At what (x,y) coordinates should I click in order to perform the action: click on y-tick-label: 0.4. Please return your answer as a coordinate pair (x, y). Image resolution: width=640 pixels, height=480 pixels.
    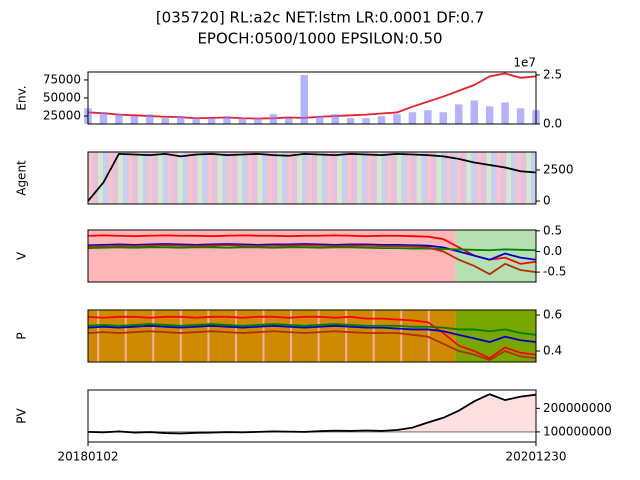
    Looking at the image, I should click on (552, 351).